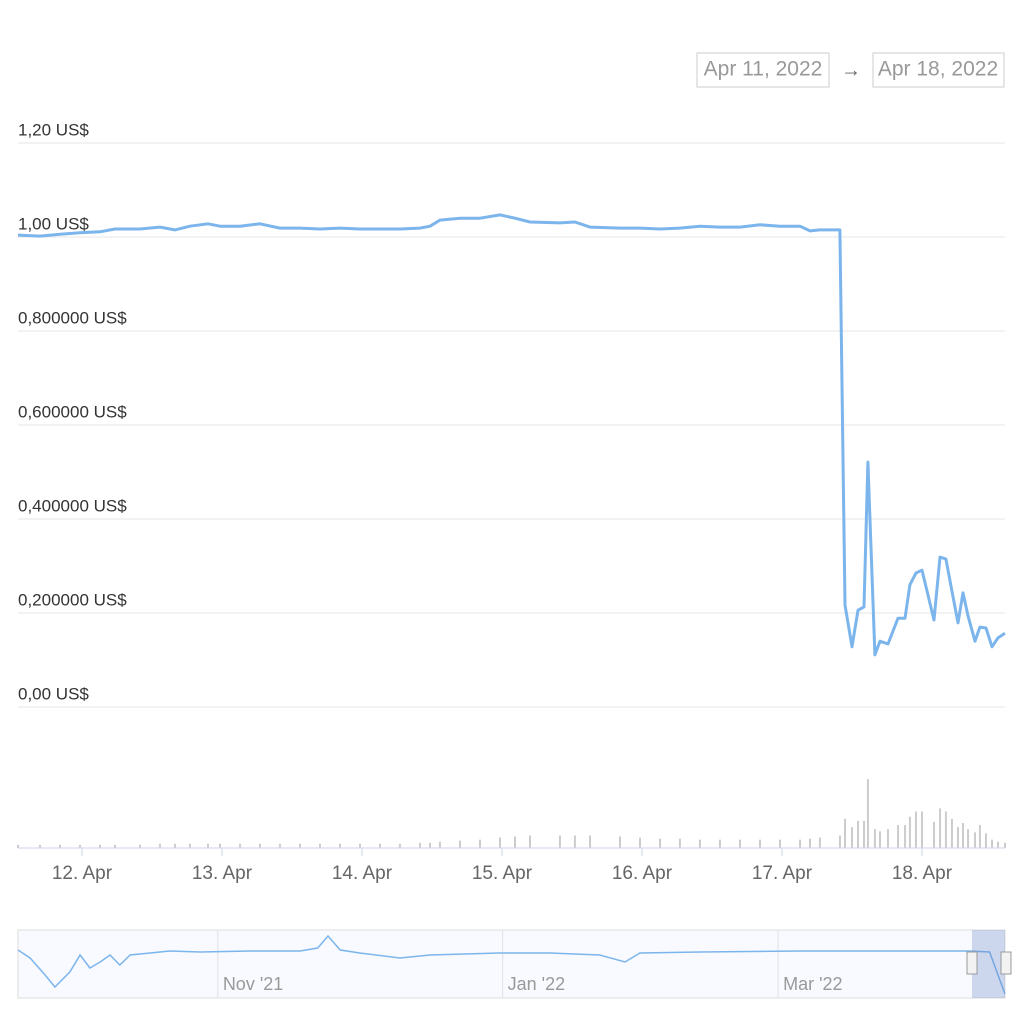 The width and height of the screenshot is (1024, 1029). I want to click on y-tick-label: 0,600000 US$, so click(72, 411).